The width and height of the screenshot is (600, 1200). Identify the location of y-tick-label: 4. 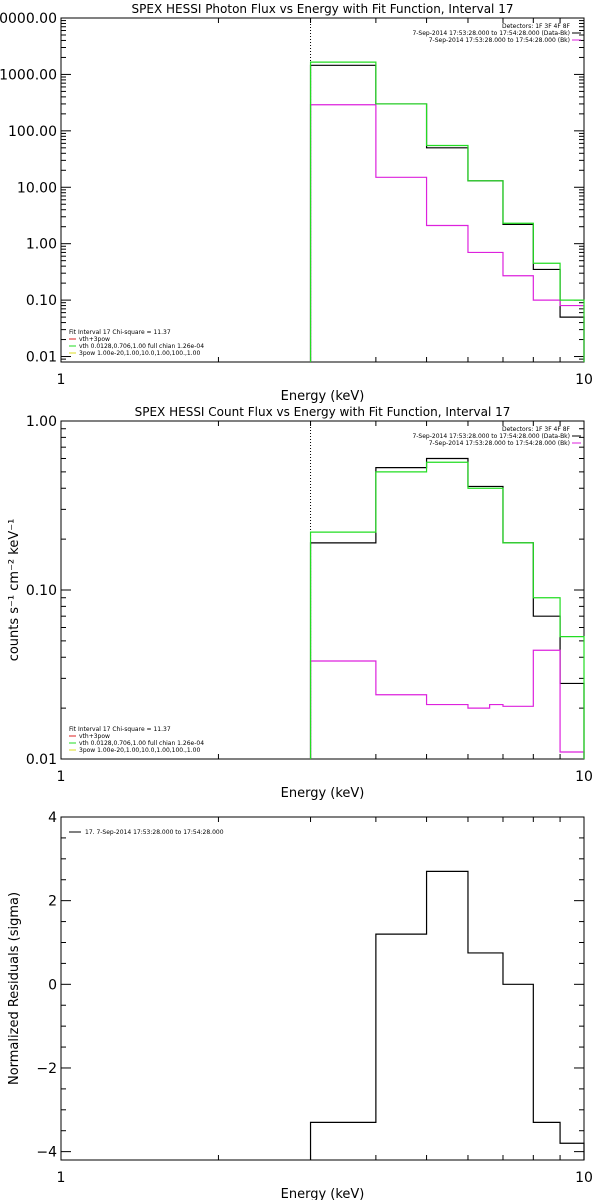
(52, 818).